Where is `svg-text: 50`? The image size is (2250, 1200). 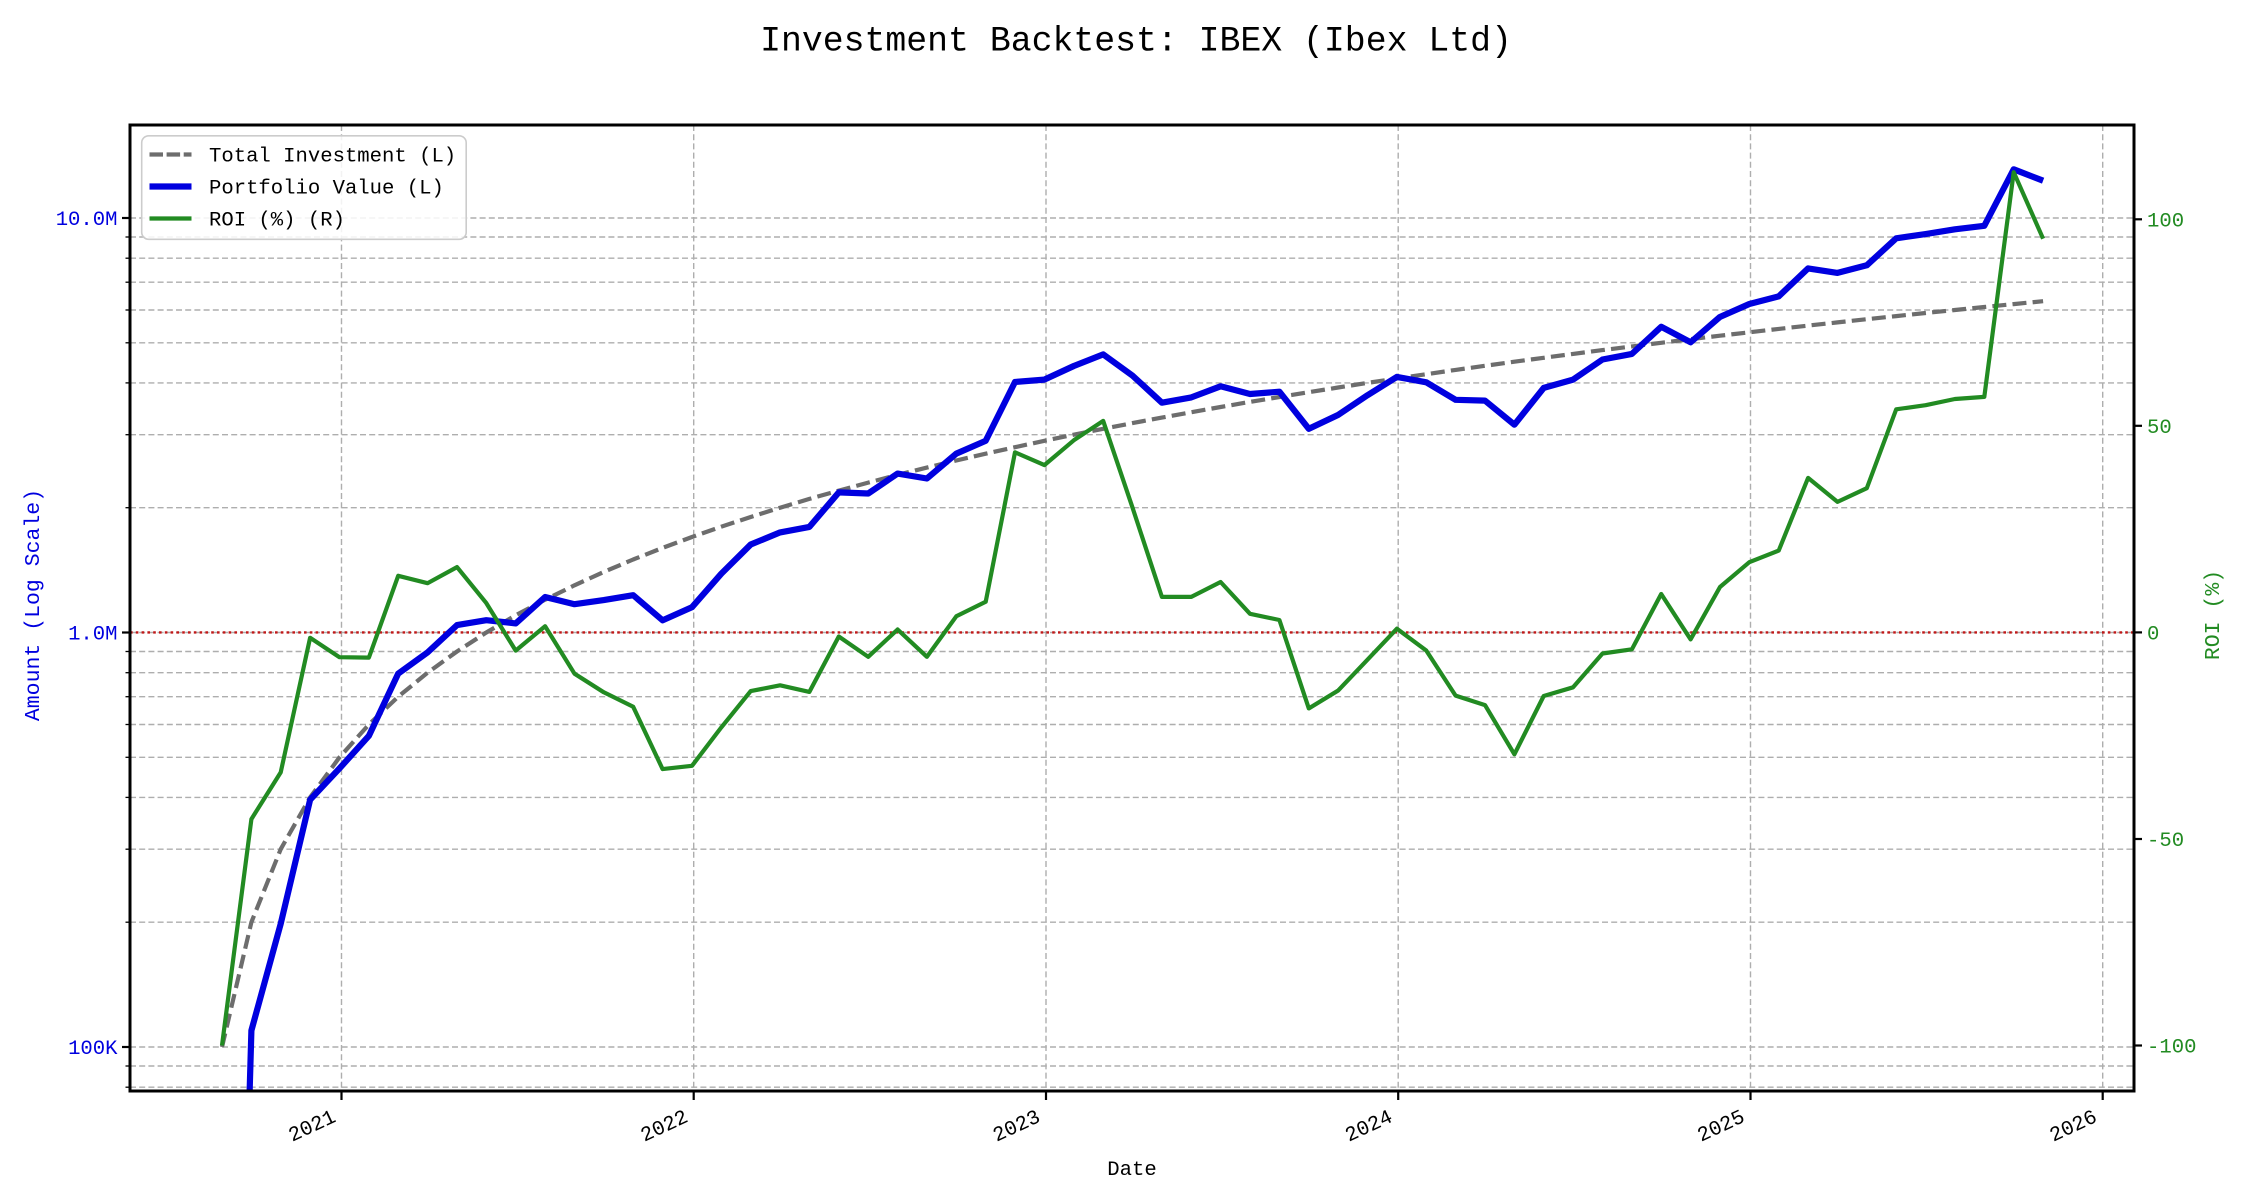
svg-text: 50 is located at coordinates (2159, 428).